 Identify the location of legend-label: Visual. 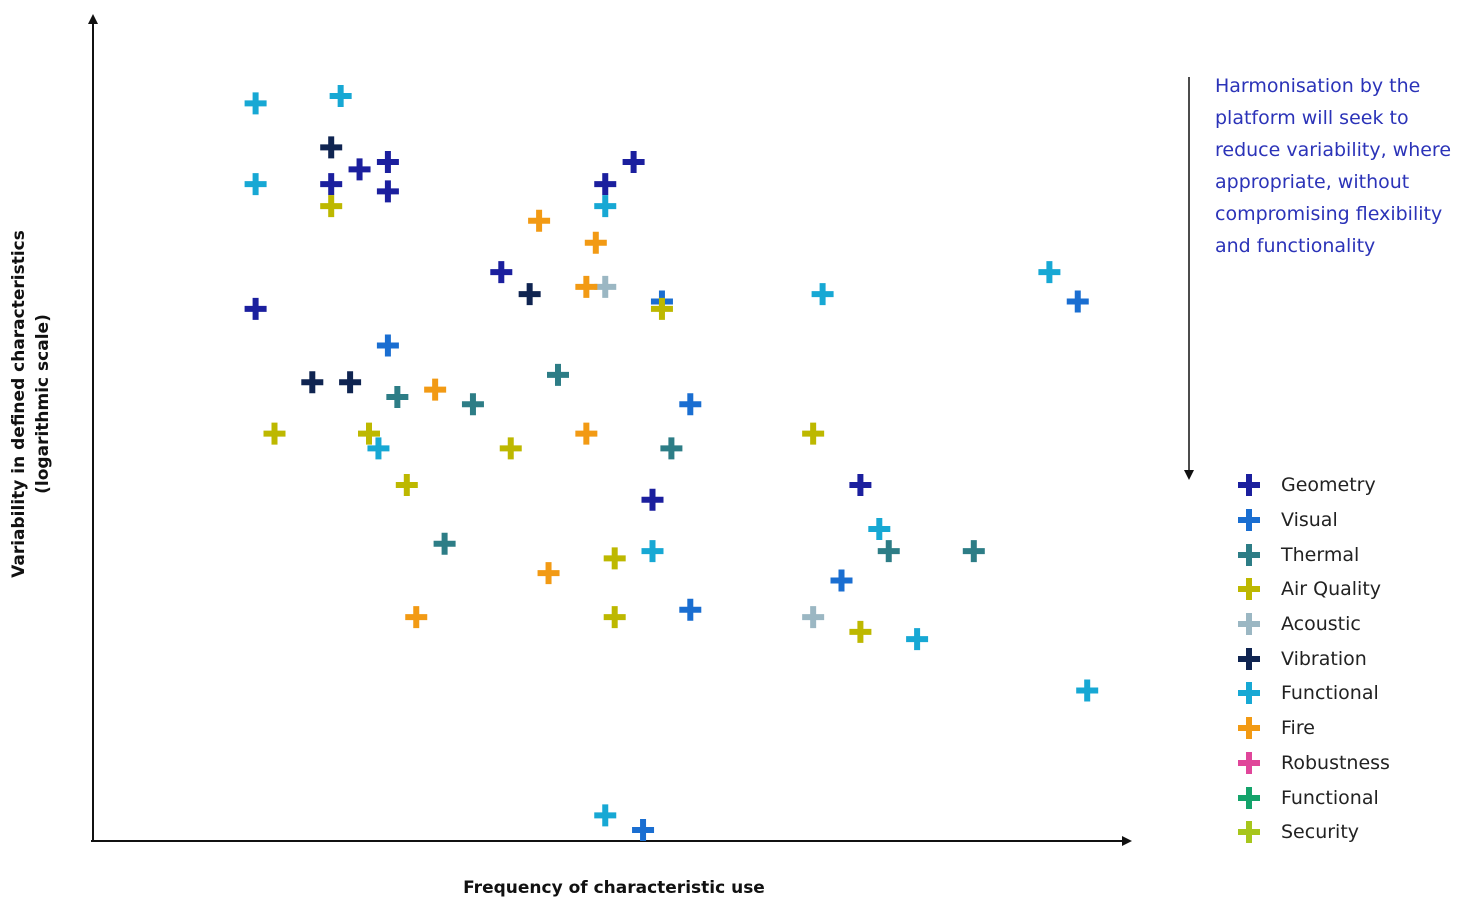
(1309, 520).